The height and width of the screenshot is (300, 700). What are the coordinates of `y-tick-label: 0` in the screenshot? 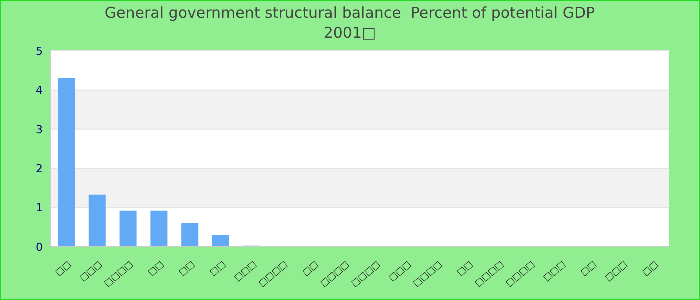 It's located at (39, 247).